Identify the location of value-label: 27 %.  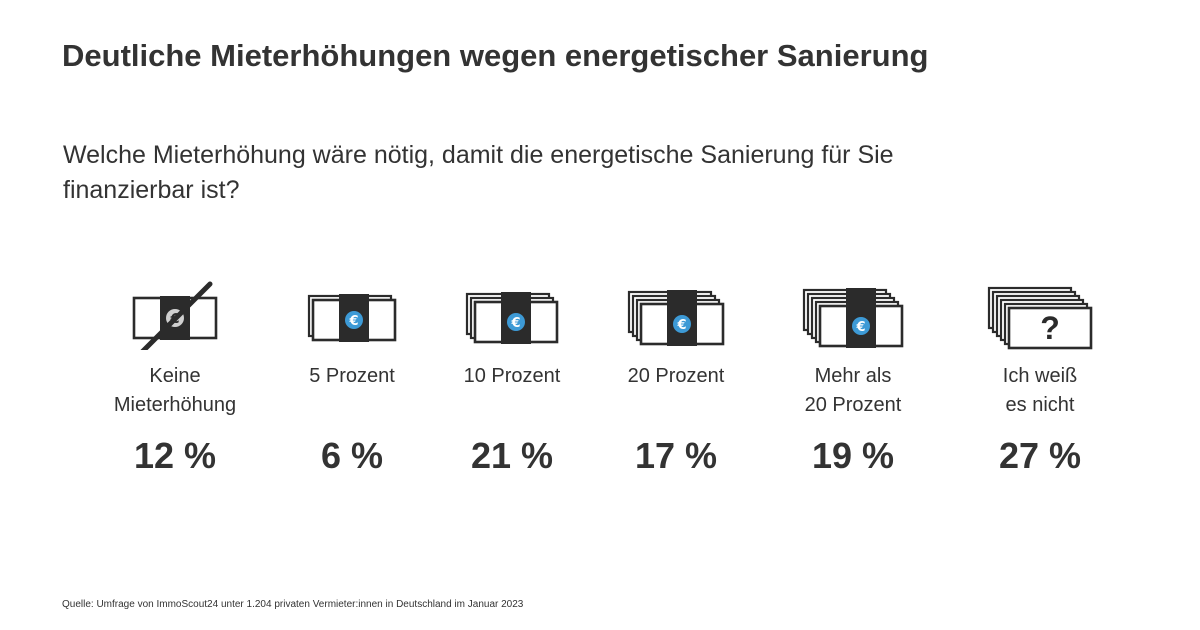
(1040, 455).